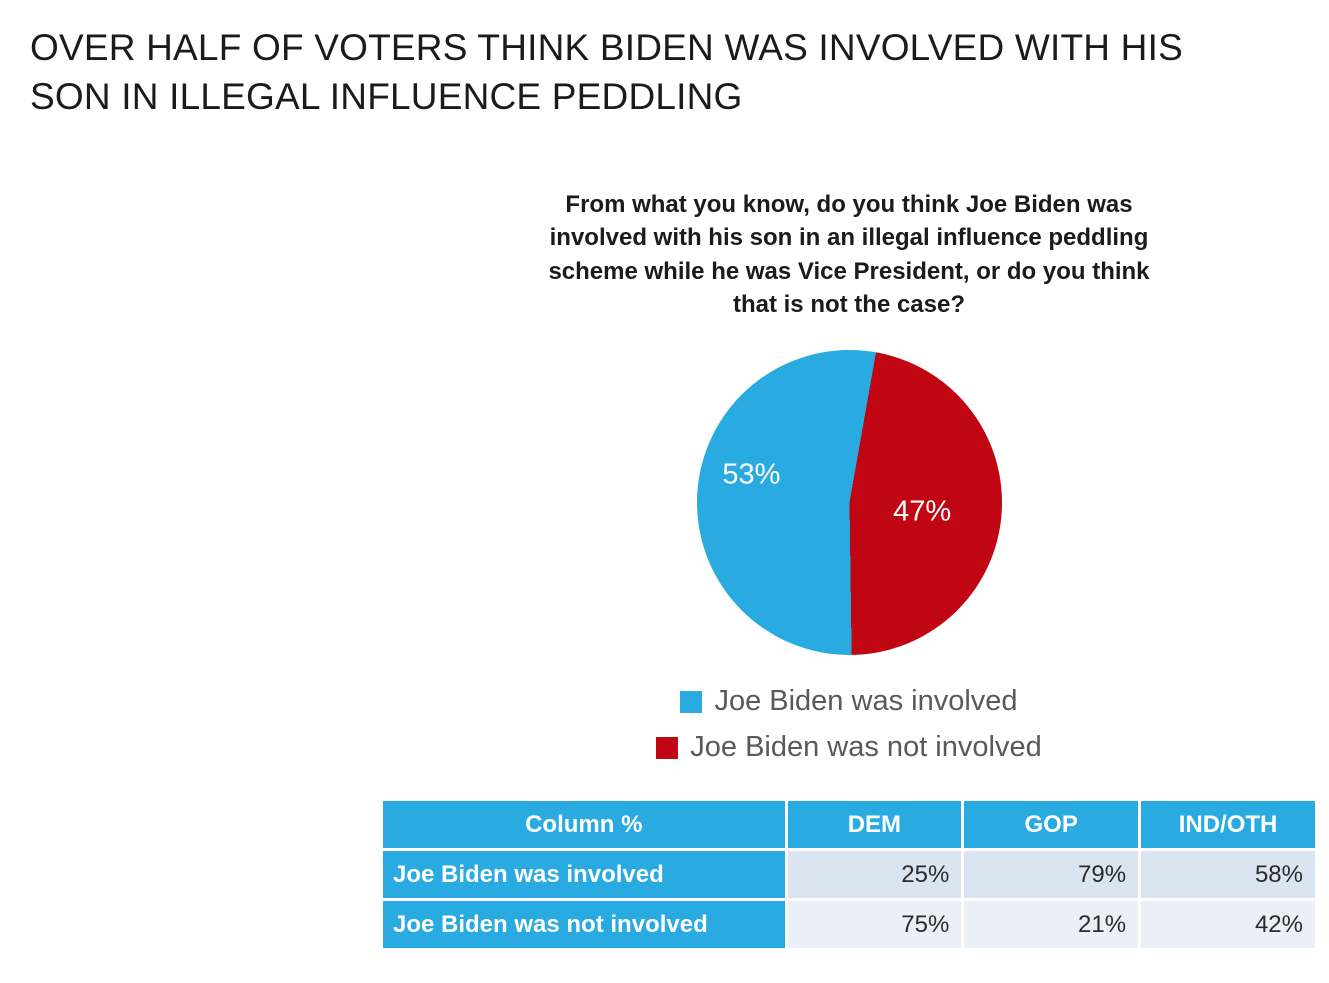 This screenshot has width=1329, height=983. I want to click on table-cell-not-involved-dem: 75%, so click(874, 925).